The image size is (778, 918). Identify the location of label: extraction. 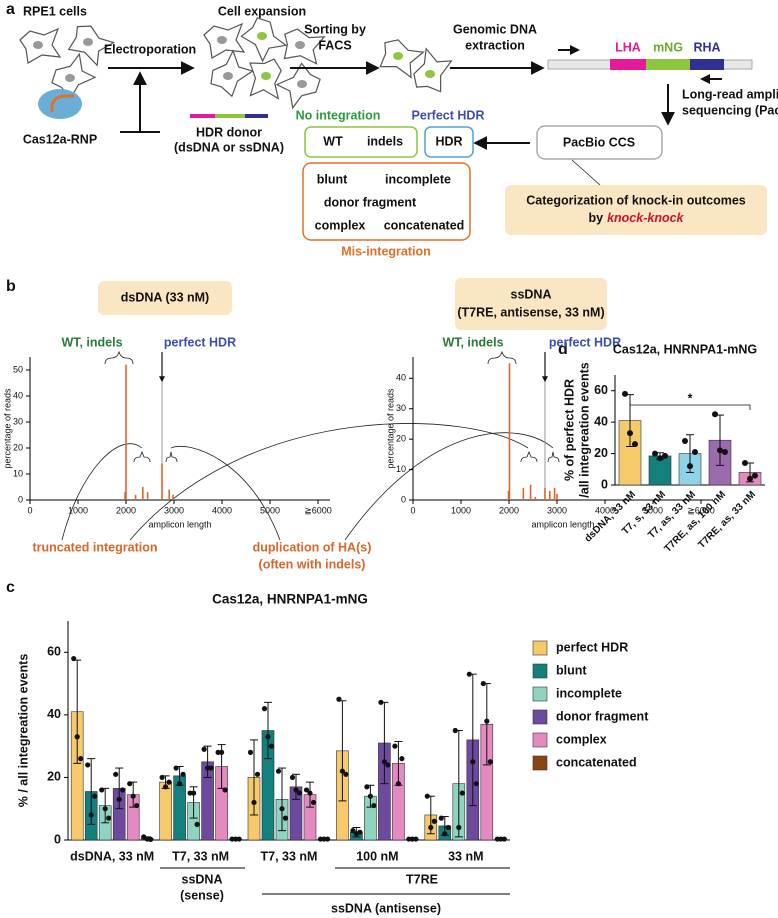
(495, 45).